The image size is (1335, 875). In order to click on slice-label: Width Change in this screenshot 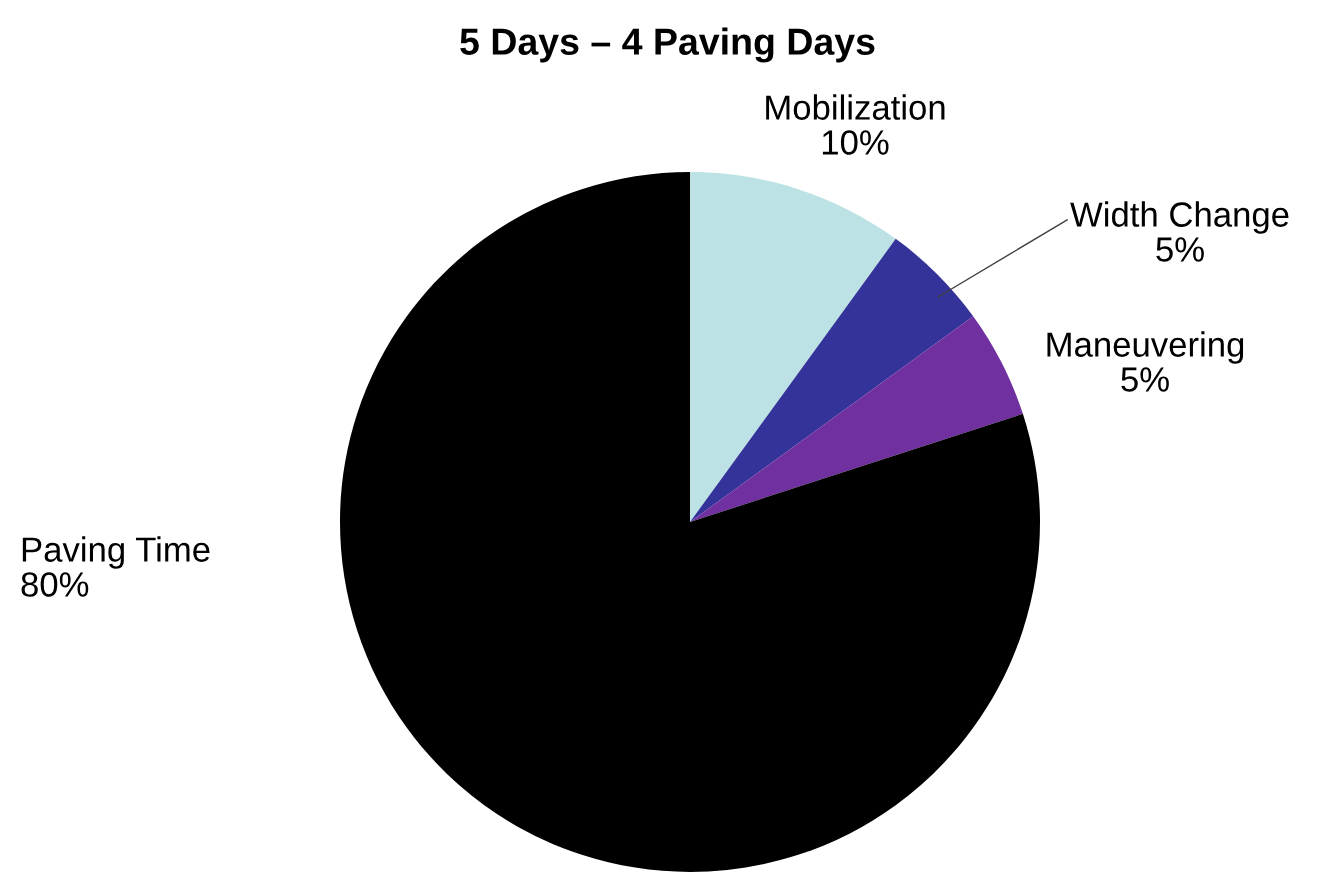, I will do `click(1179, 217)`.